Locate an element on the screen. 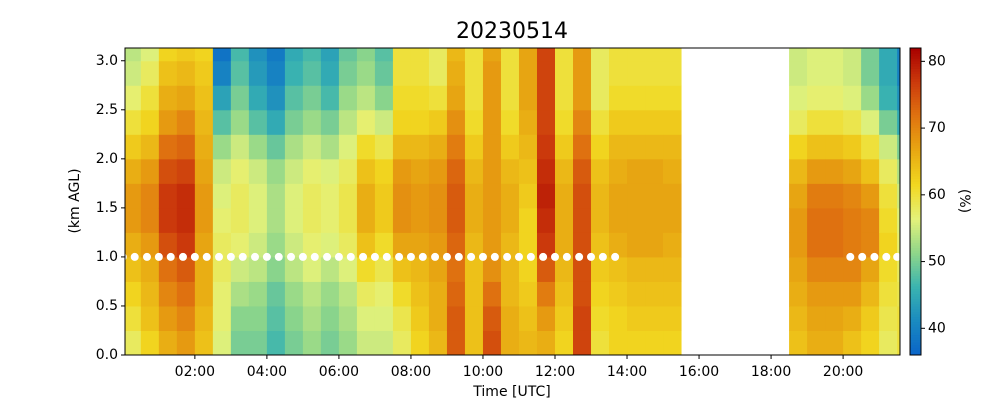  x-tick-label: 06:00 is located at coordinates (339, 372).